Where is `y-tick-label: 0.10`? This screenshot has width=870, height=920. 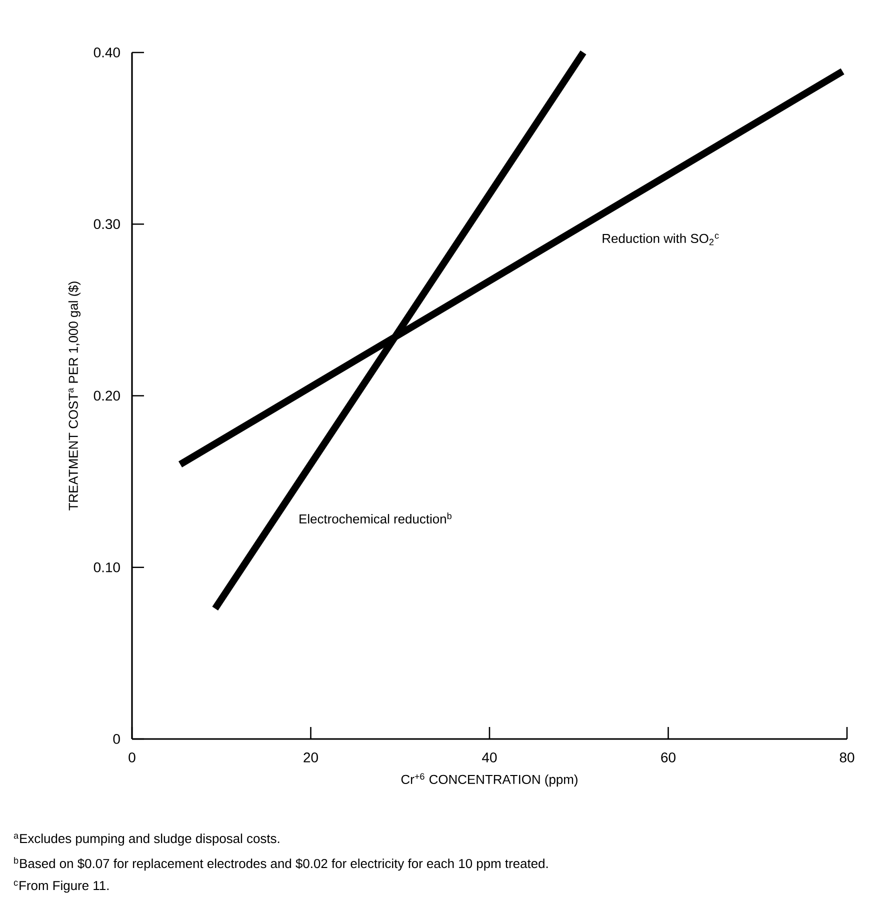
y-tick-label: 0.10 is located at coordinates (107, 567).